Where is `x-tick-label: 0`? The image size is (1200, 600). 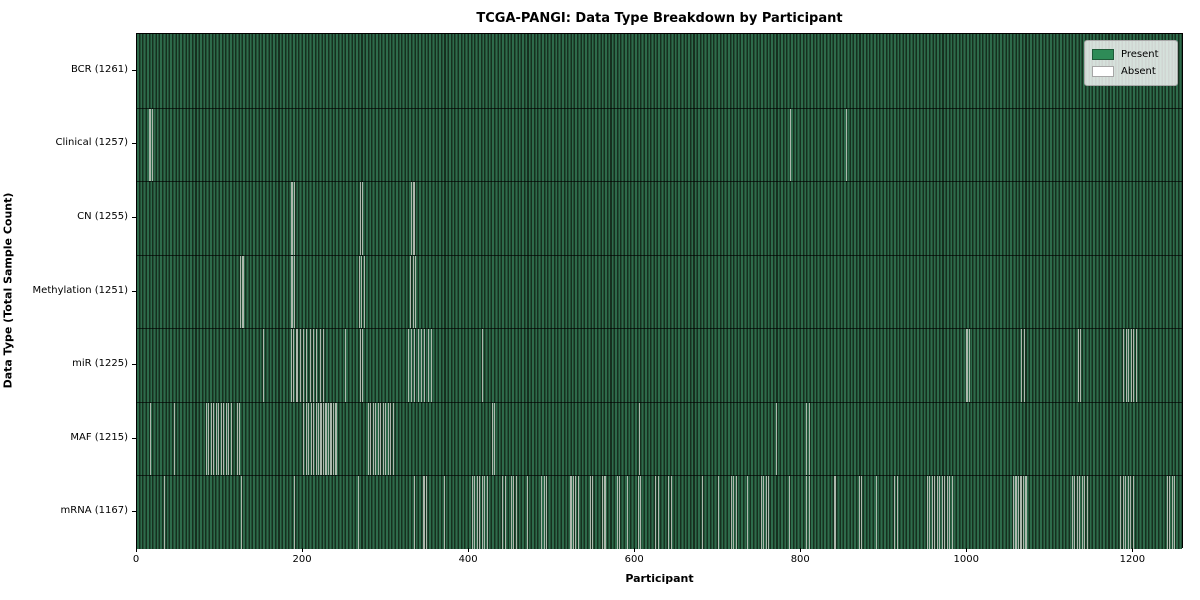
x-tick-label: 0 is located at coordinates (136, 559).